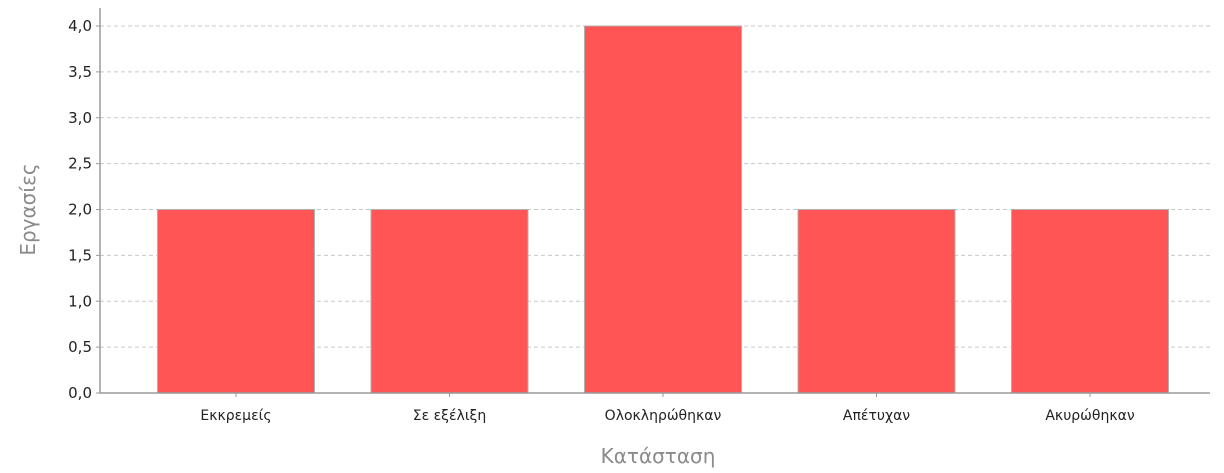 The width and height of the screenshot is (1224, 473). What do you see at coordinates (235, 416) in the screenshot?
I see `x-tick-label: Εκκρεμείς` at bounding box center [235, 416].